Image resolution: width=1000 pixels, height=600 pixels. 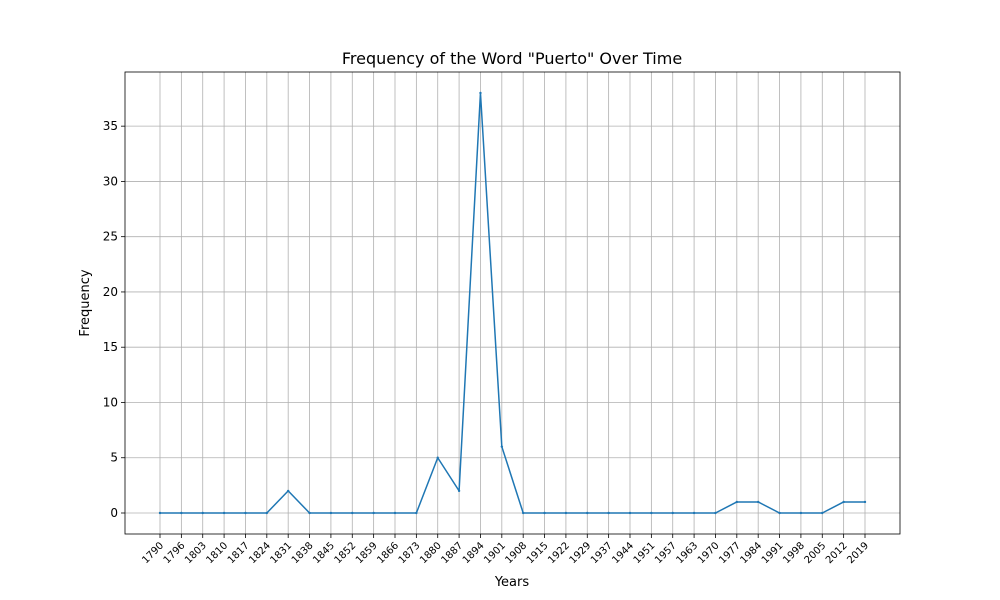 What do you see at coordinates (114, 513) in the screenshot?
I see `y-tick-label: 0` at bounding box center [114, 513].